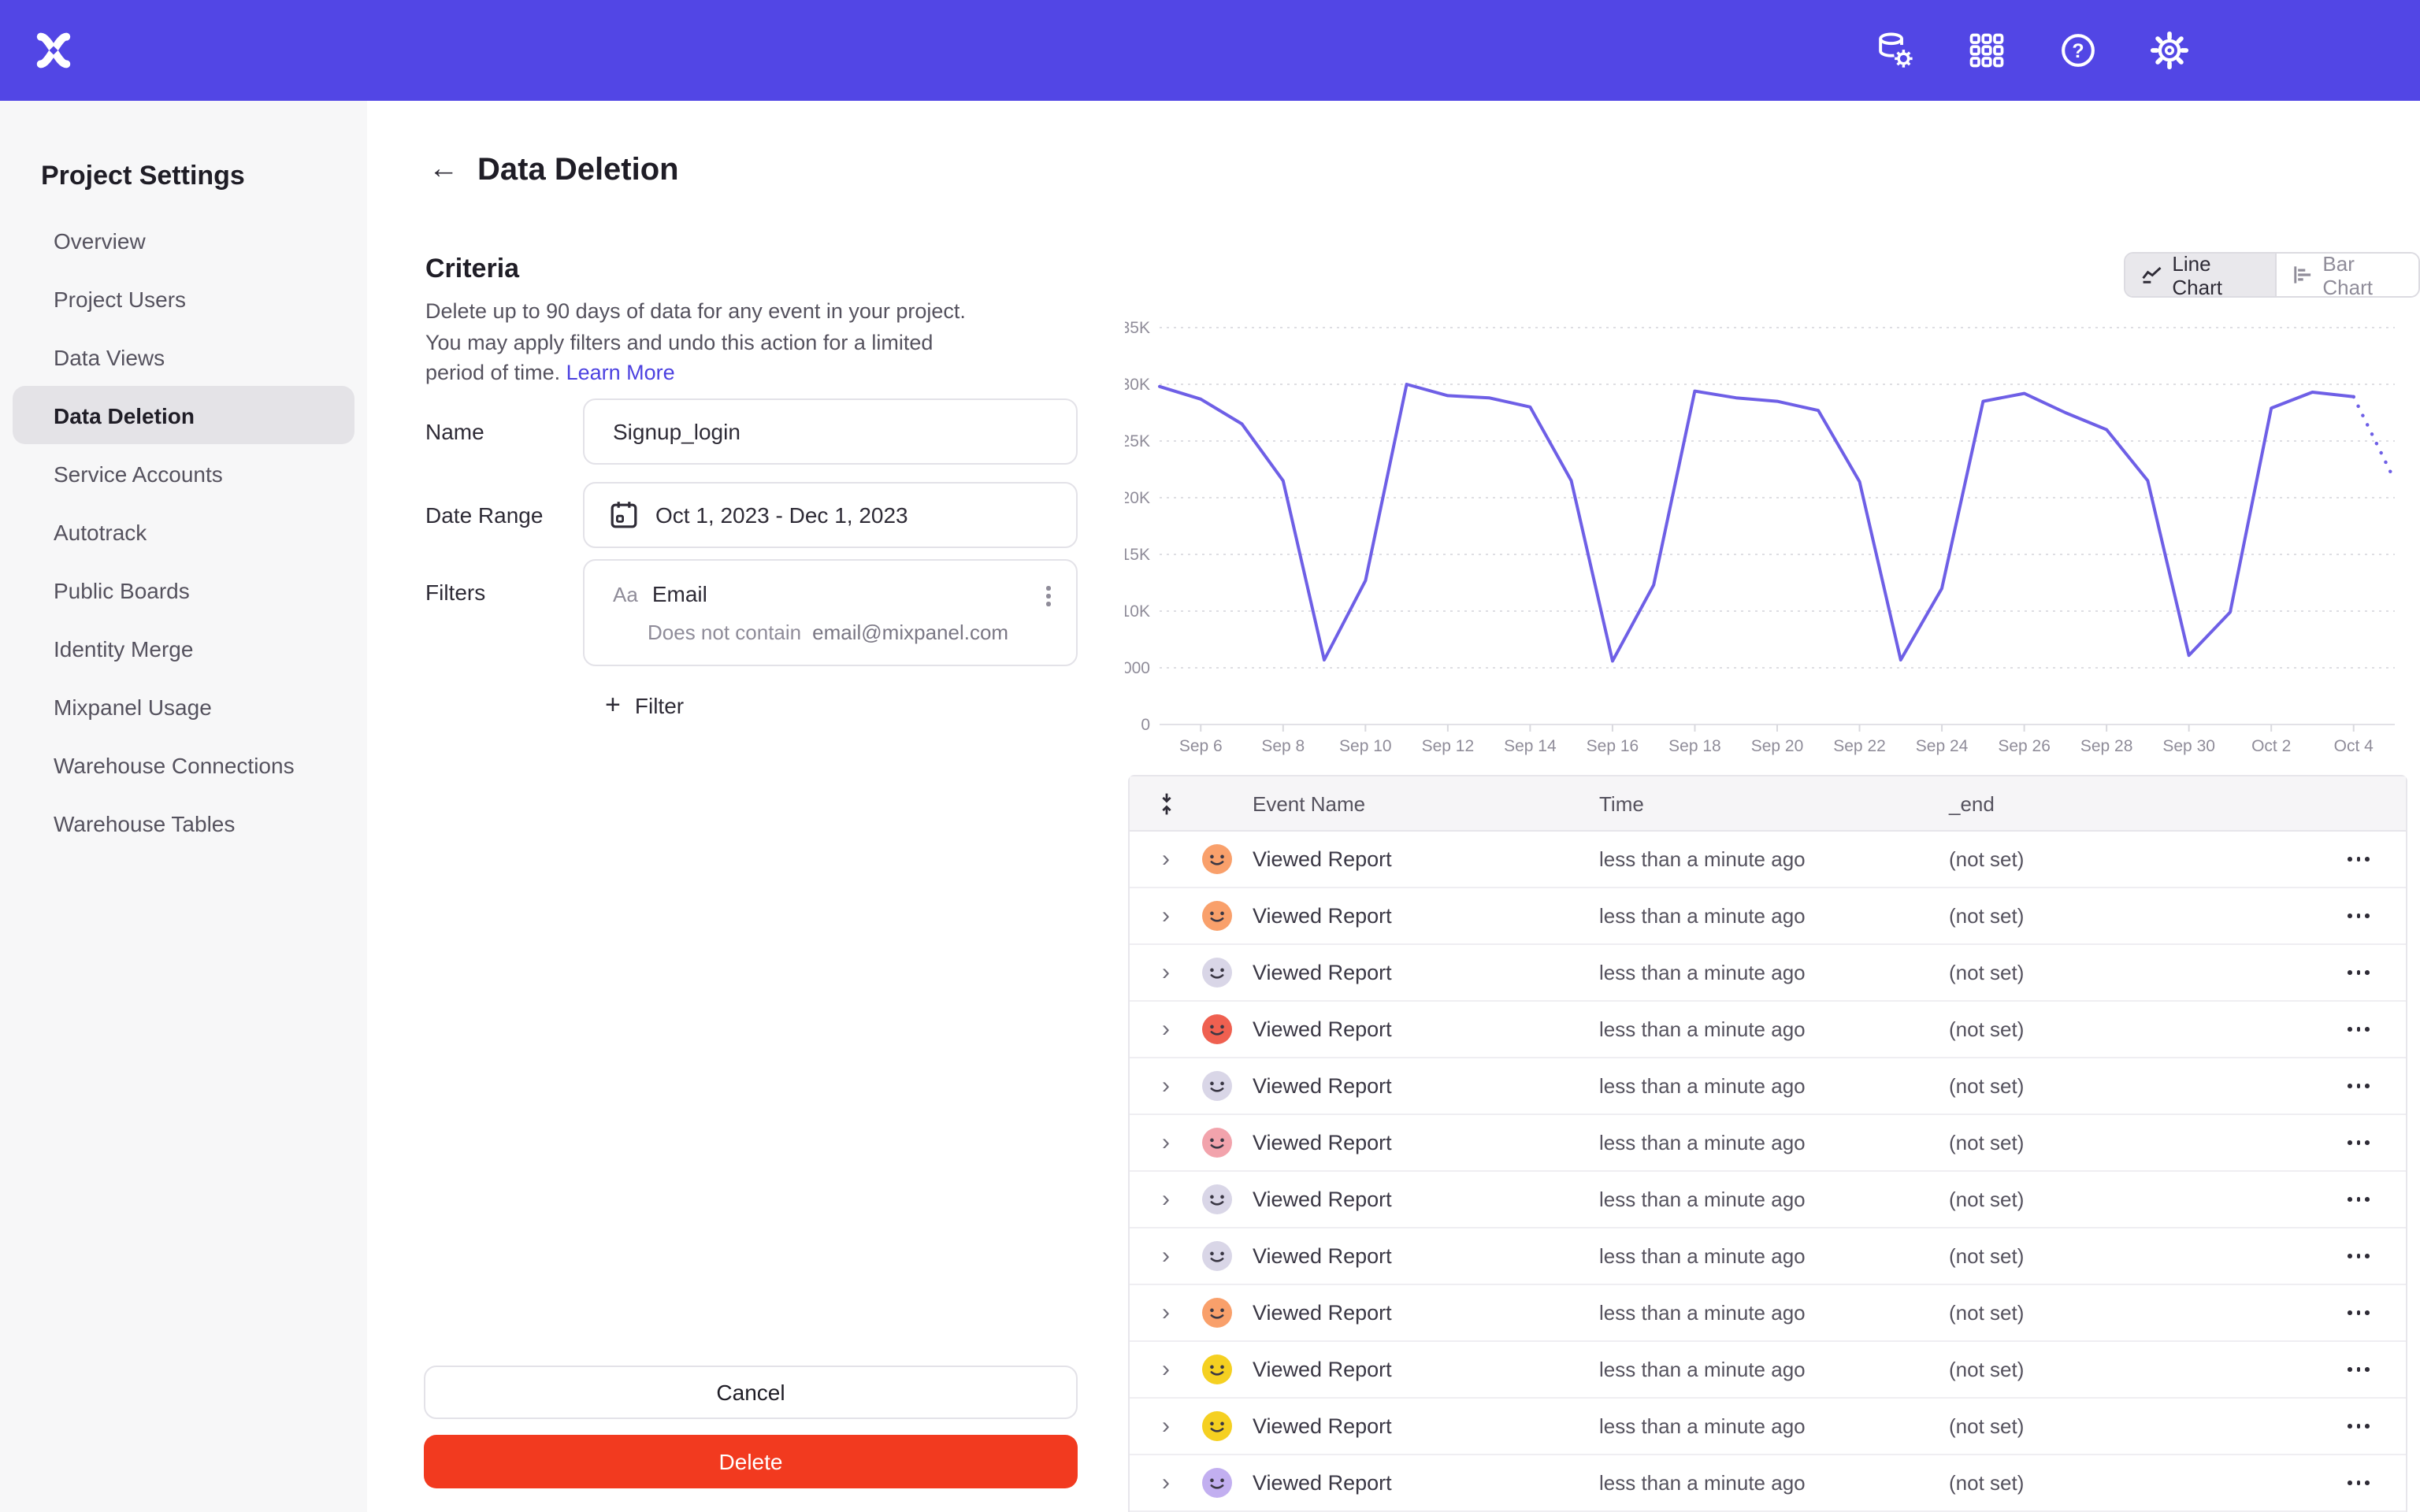 The image size is (2420, 1512). Describe the element at coordinates (1137, 328) in the screenshot. I see `svg-text: 35K` at that location.